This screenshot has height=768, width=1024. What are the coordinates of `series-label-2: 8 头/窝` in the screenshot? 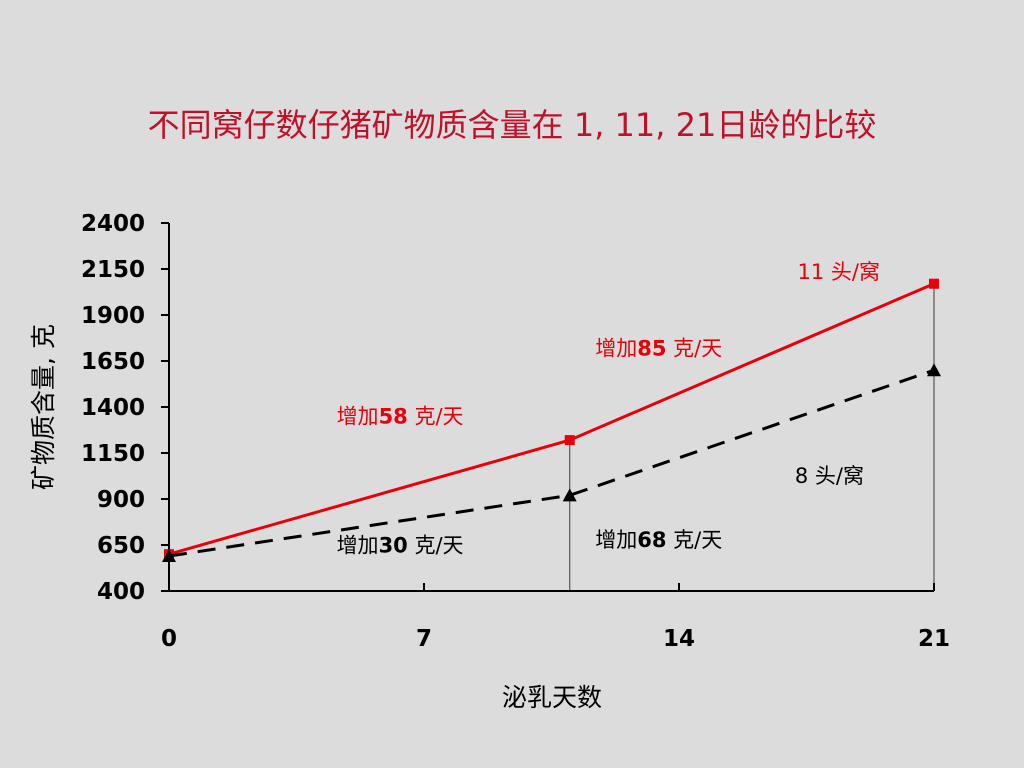 It's located at (829, 476).